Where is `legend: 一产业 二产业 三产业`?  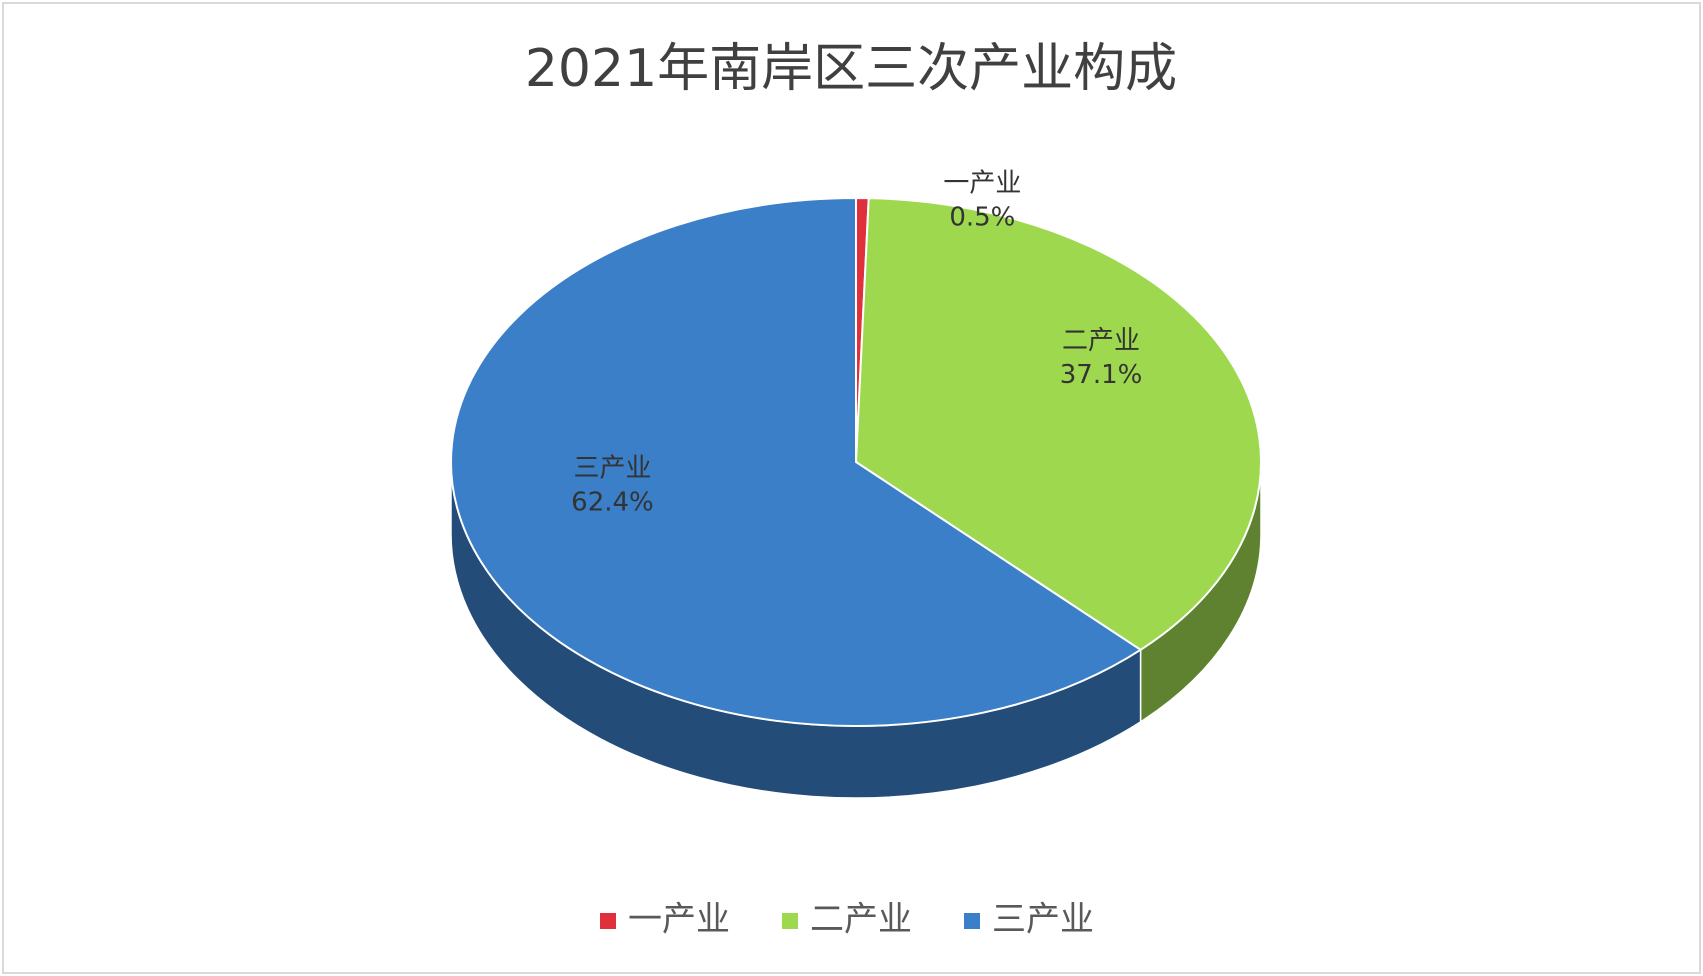 legend: 一产业 二产业 三产业 is located at coordinates (847, 920).